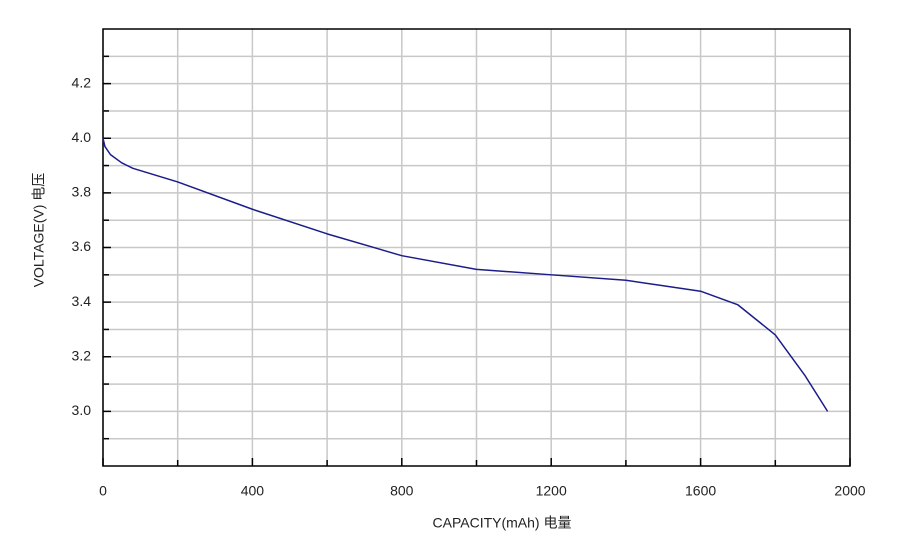 The height and width of the screenshot is (549, 921). What do you see at coordinates (103, 491) in the screenshot?
I see `x-tick-label: 0` at bounding box center [103, 491].